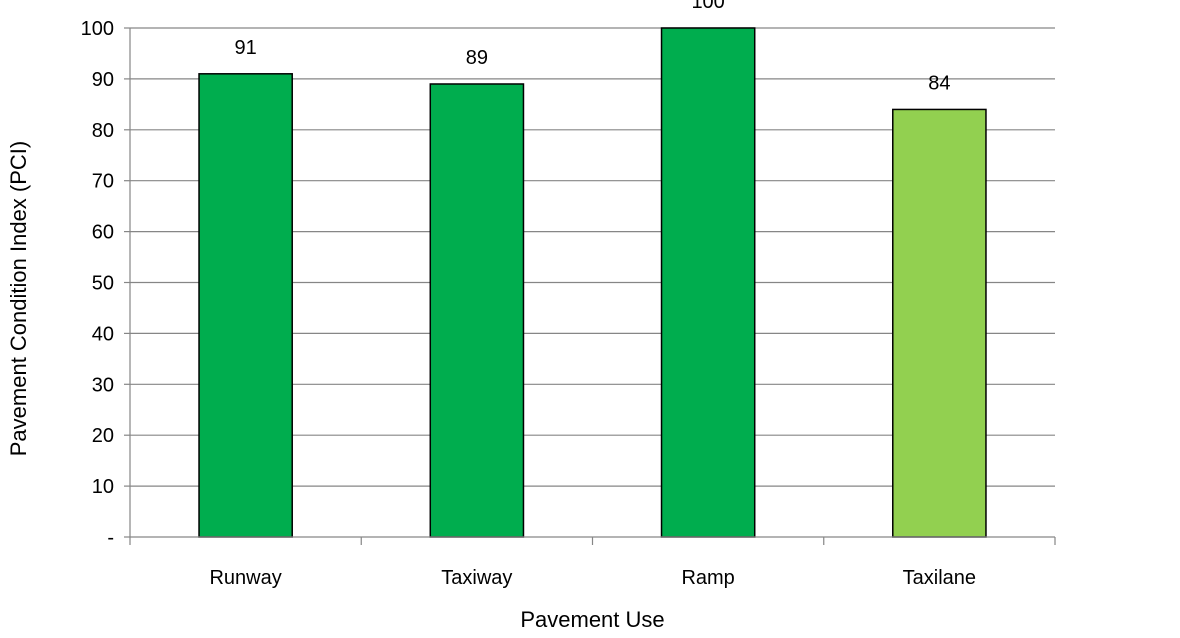  I want to click on y-tick-label: 20, so click(103, 436).